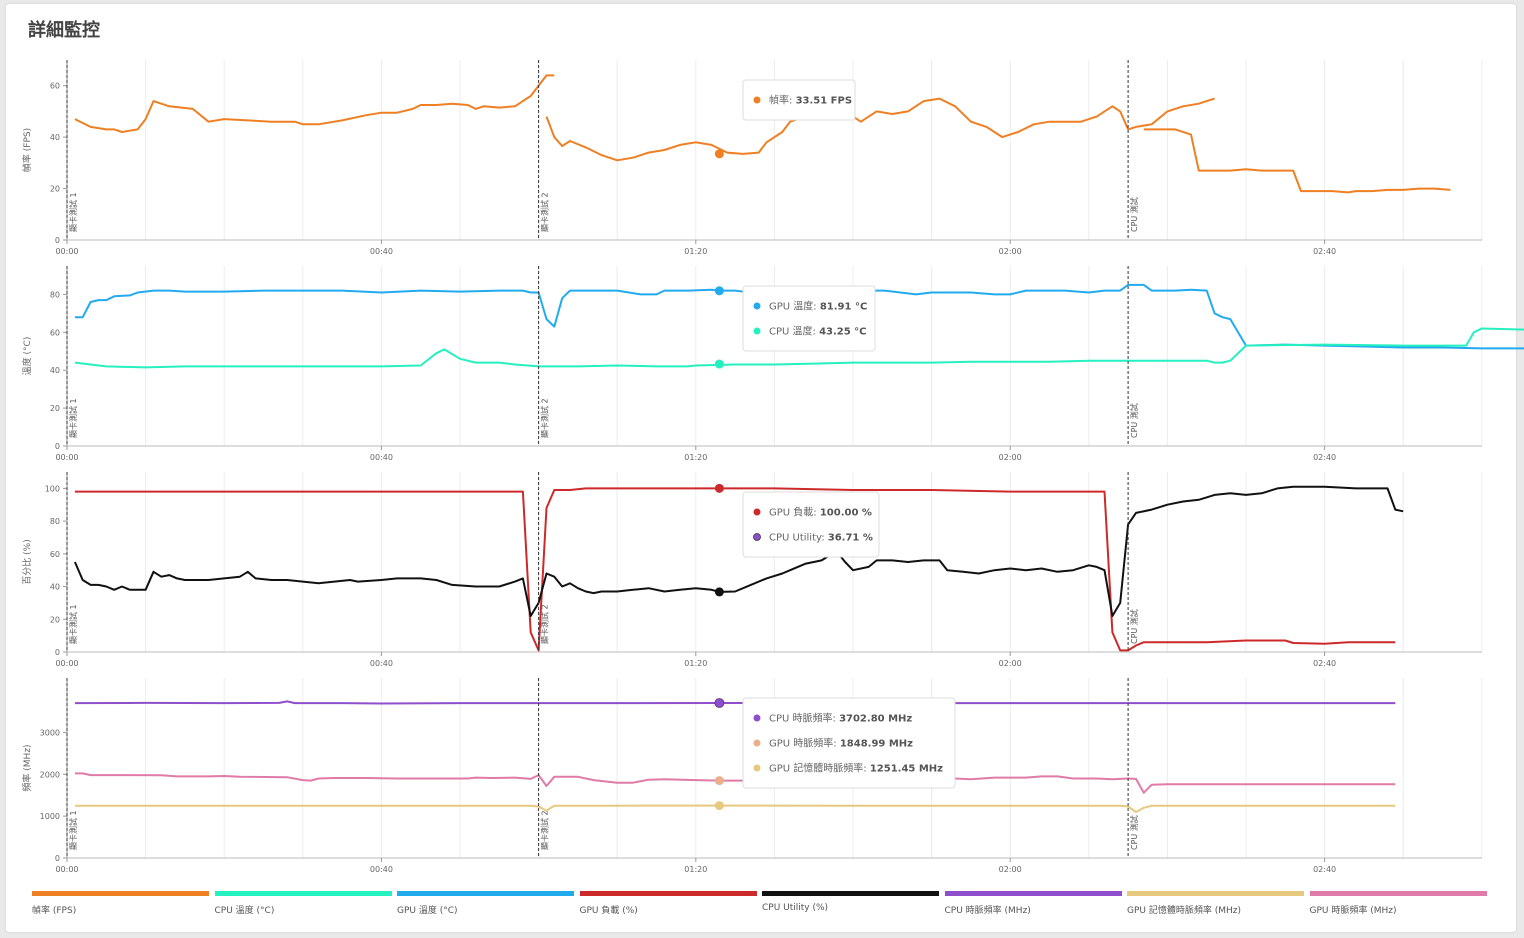  What do you see at coordinates (794, 513) in the screenshot?
I see `tooltip-label: GPU 負載:` at bounding box center [794, 513].